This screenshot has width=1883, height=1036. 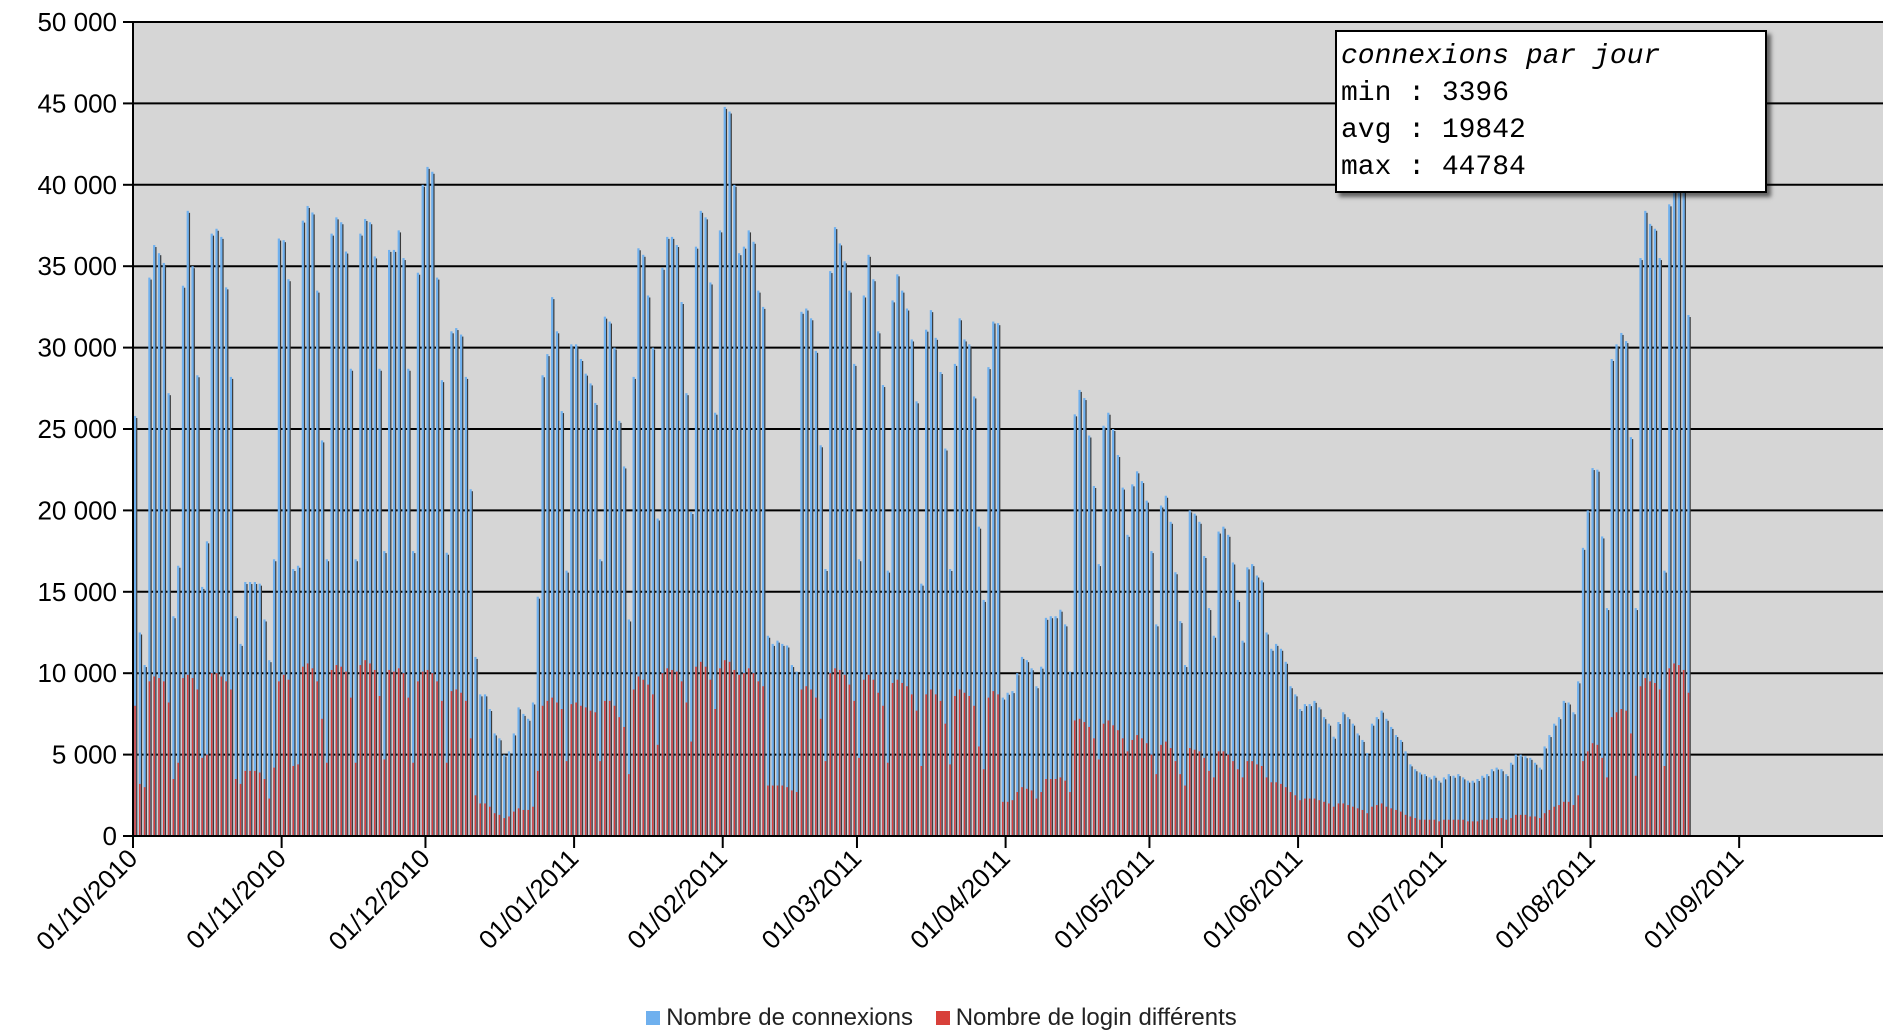 What do you see at coordinates (1545, 899) in the screenshot?
I see `x-tick-label: 01/08/2011` at bounding box center [1545, 899].